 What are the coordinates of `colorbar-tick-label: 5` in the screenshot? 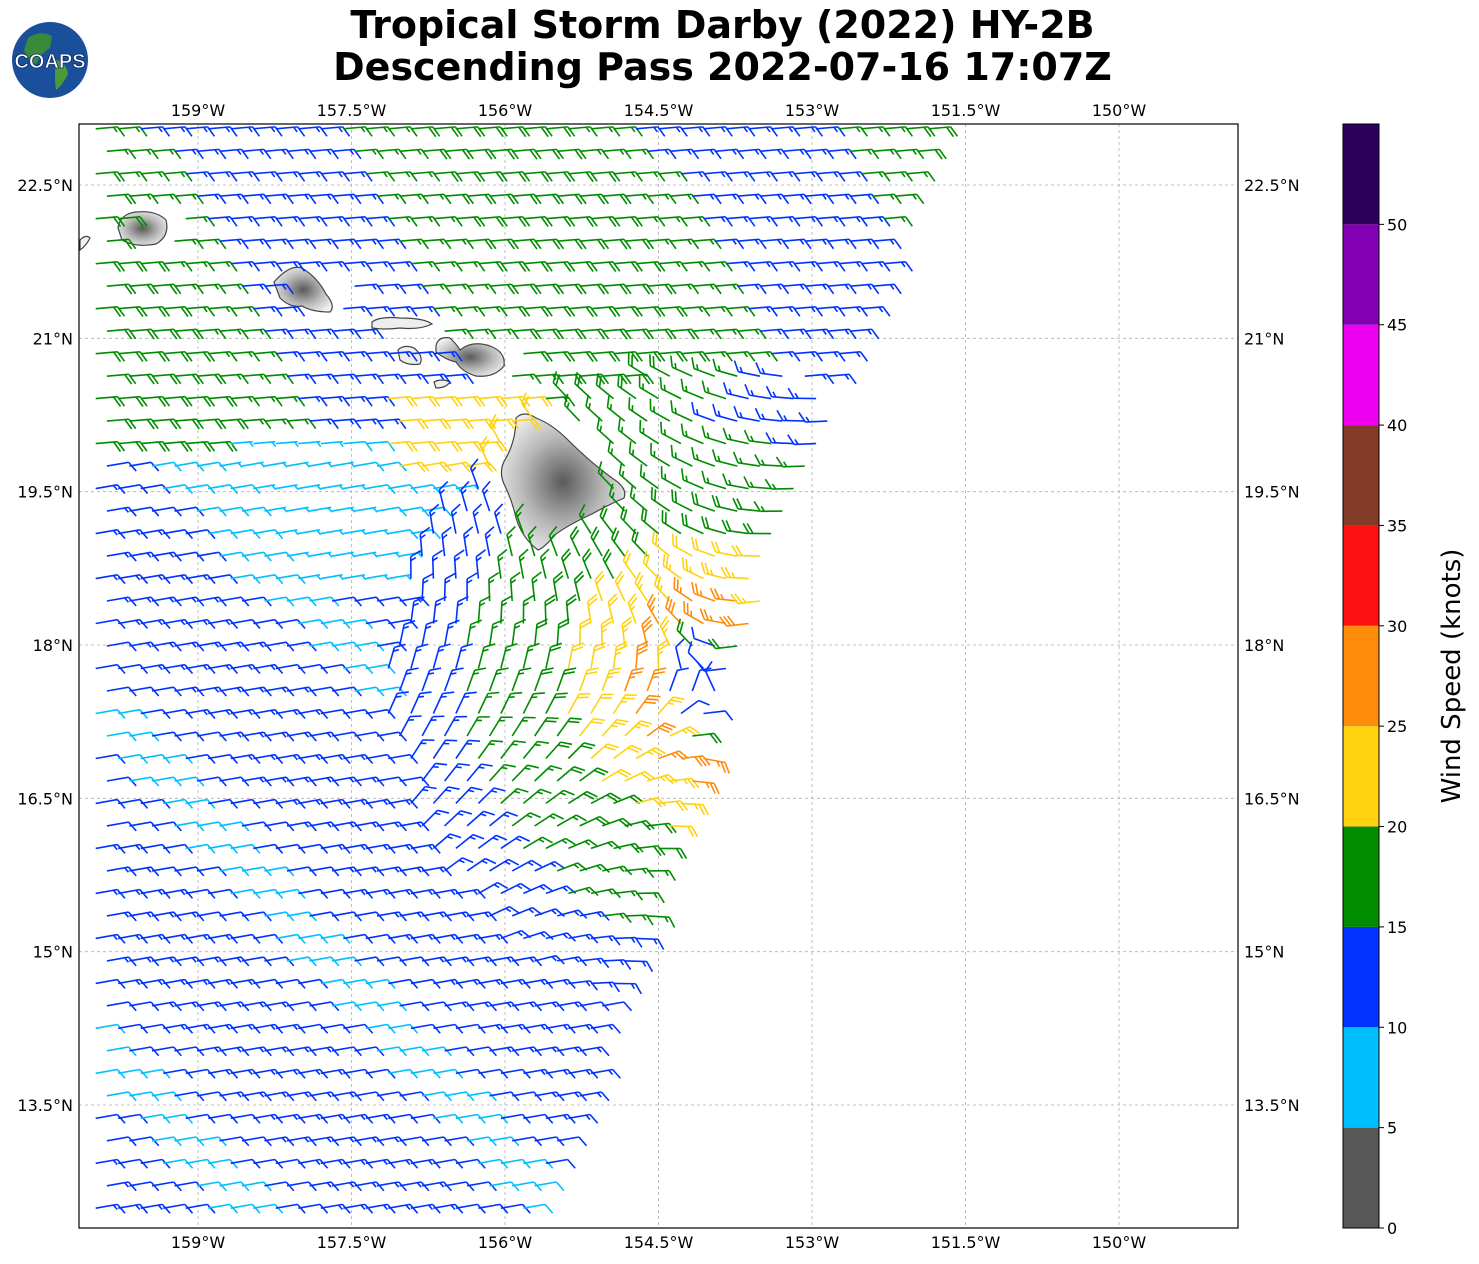 It's located at (1392, 1128).